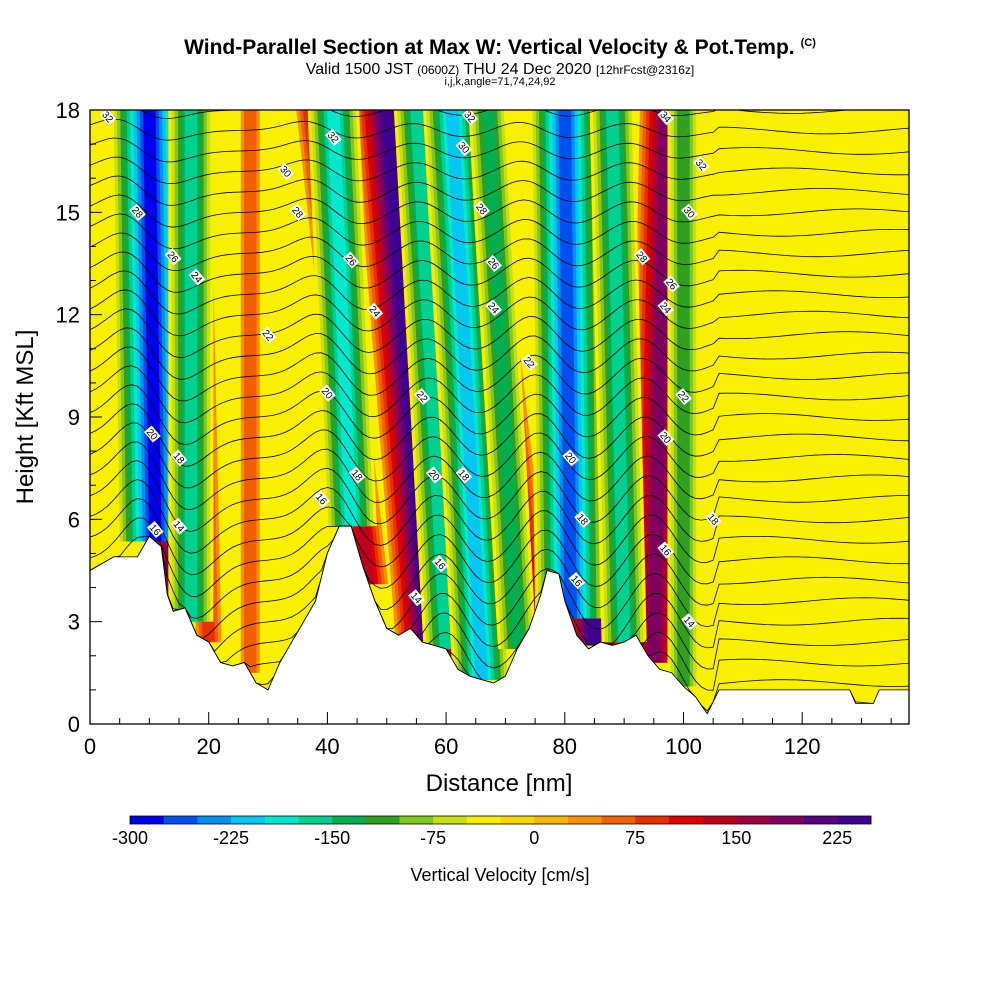 This screenshot has height=1000, width=1000. I want to click on y-axis: 0 3 6 9 12 15 18, so click(79, 417).